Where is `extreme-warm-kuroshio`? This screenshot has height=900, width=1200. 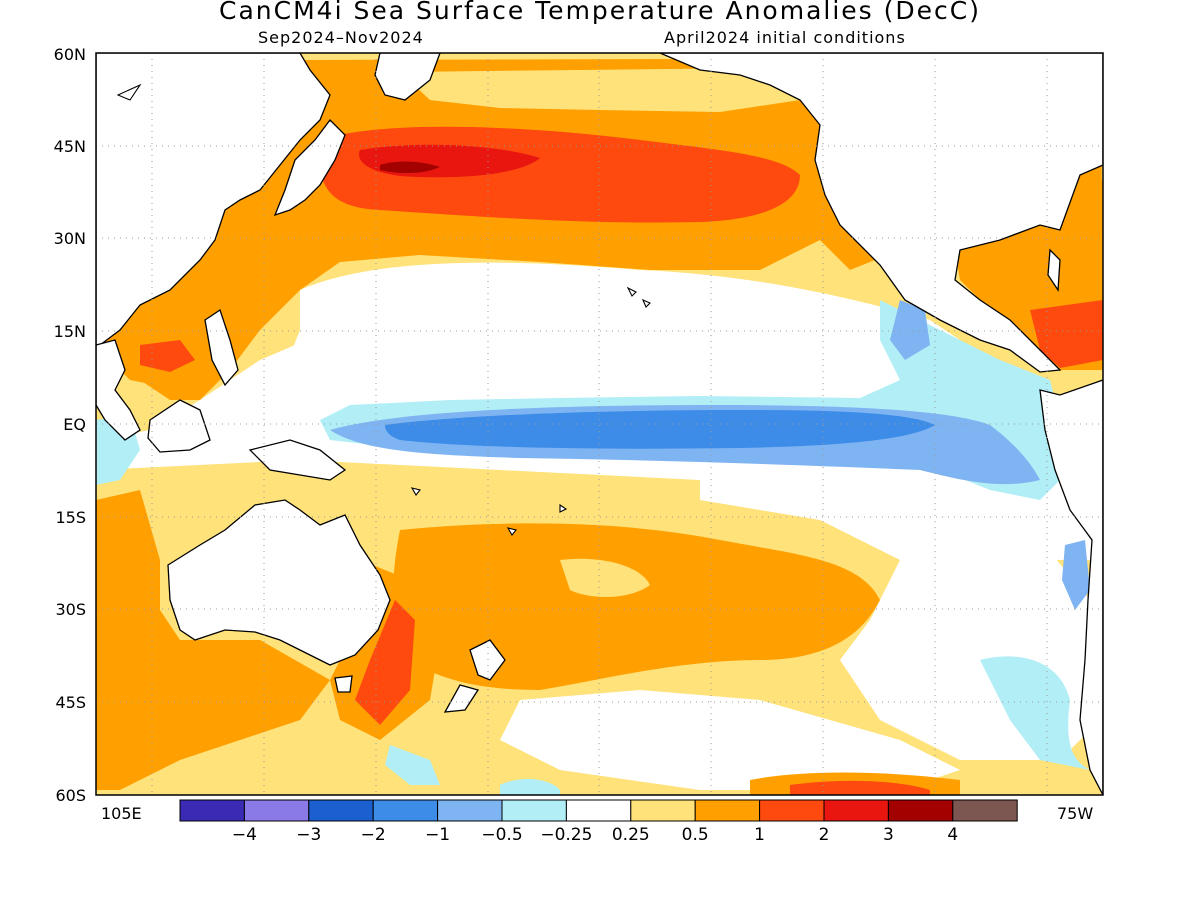 extreme-warm-kuroshio is located at coordinates (410, 167).